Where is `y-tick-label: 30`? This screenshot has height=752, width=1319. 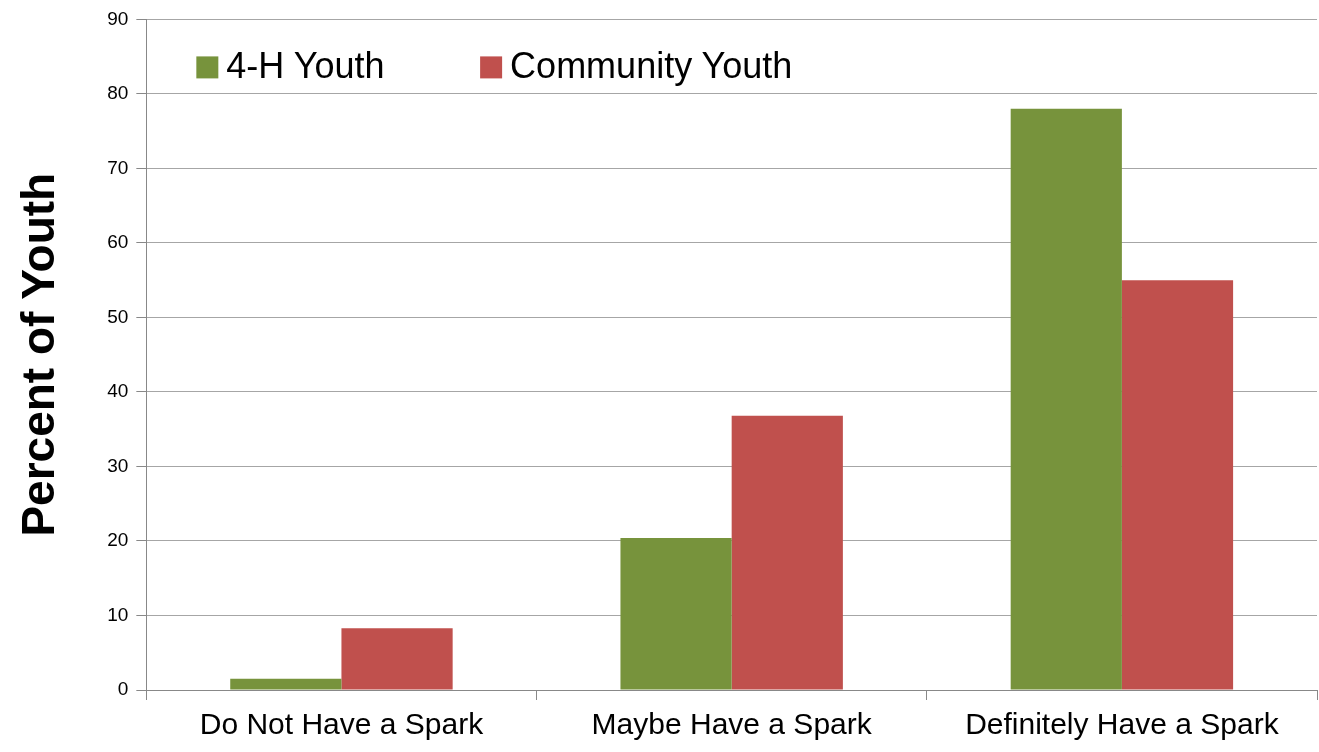 y-tick-label: 30 is located at coordinates (118, 465).